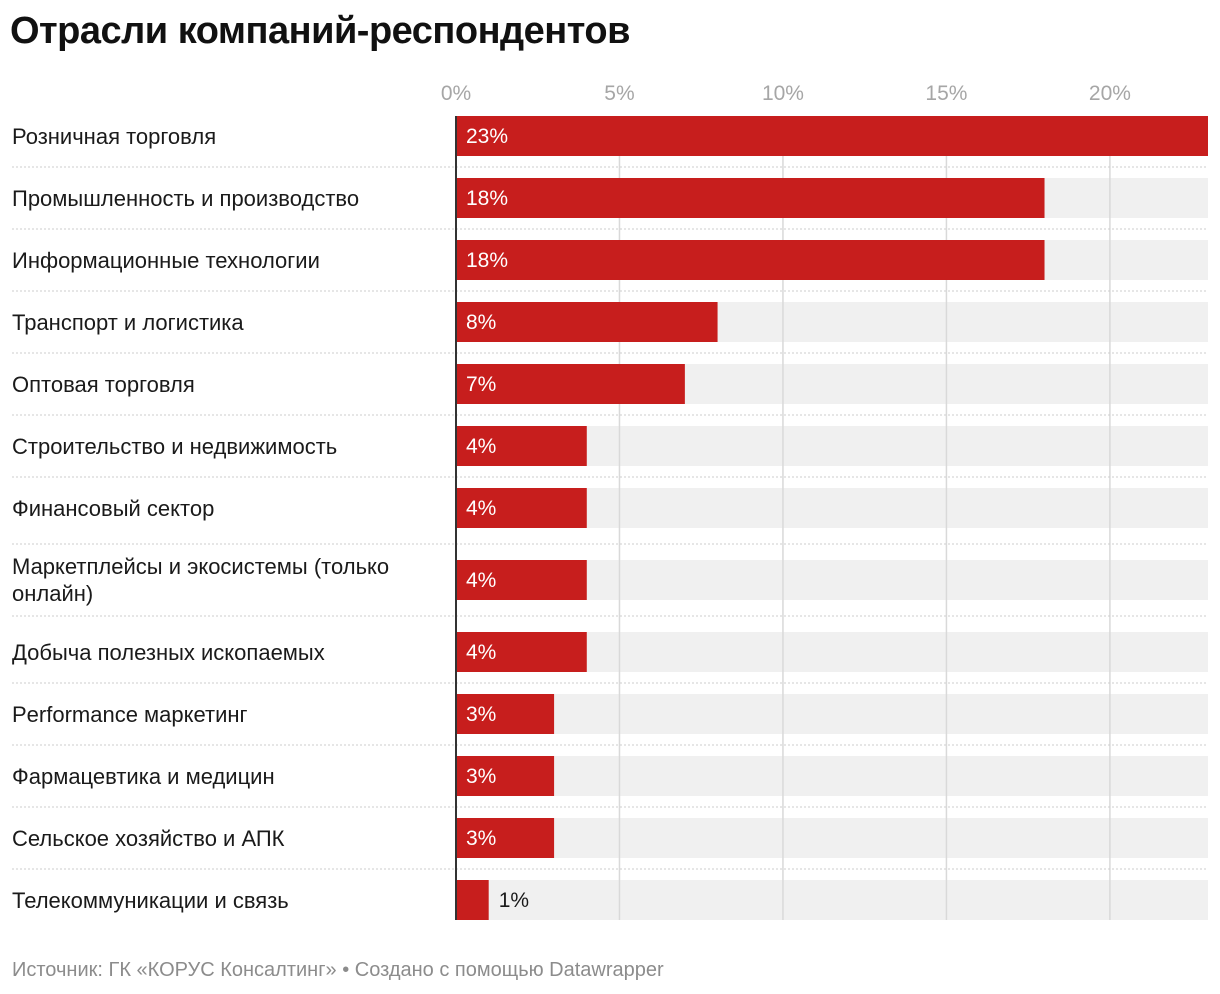  Describe the element at coordinates (487, 136) in the screenshot. I see `bar-value-label: 23%` at that location.